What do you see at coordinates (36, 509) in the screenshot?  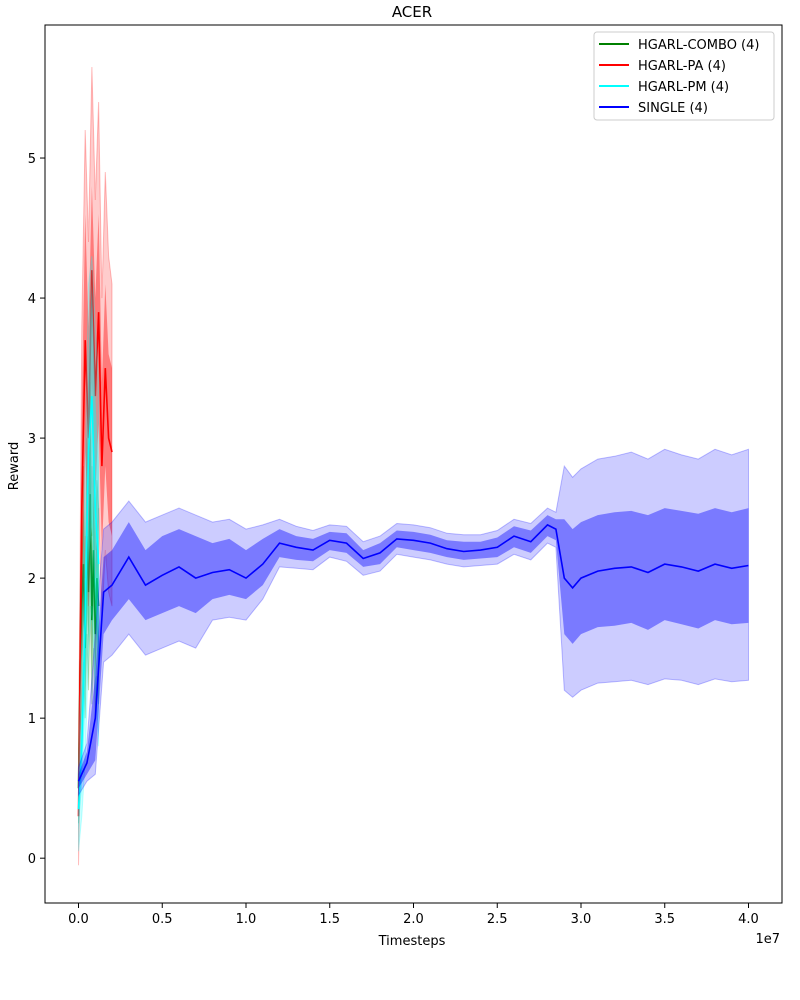 I see `y-axis: 0 1 2 3 4 5` at bounding box center [36, 509].